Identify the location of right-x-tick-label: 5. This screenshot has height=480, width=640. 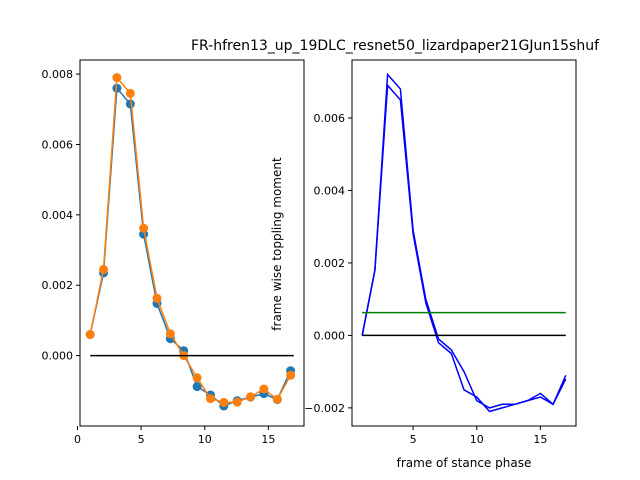
(413, 439).